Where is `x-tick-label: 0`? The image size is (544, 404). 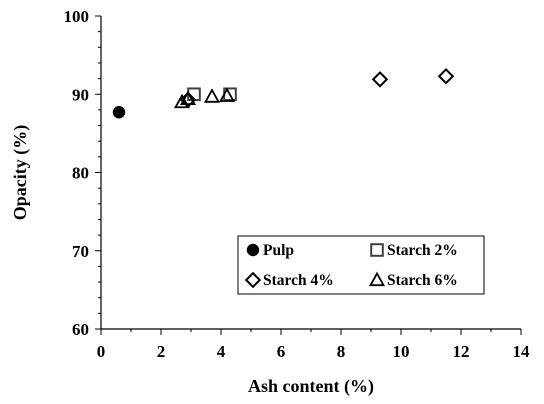
x-tick-label: 0 is located at coordinates (101, 351).